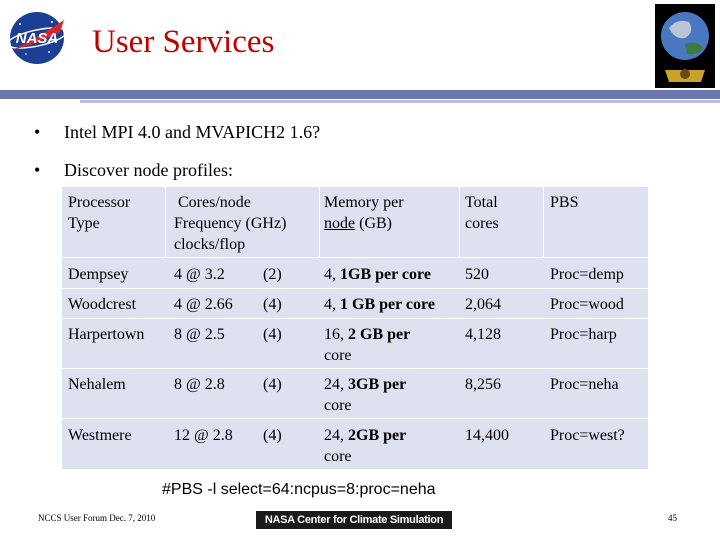  Describe the element at coordinates (102, 304) in the screenshot. I see `cell-type: Woodcrest` at that location.